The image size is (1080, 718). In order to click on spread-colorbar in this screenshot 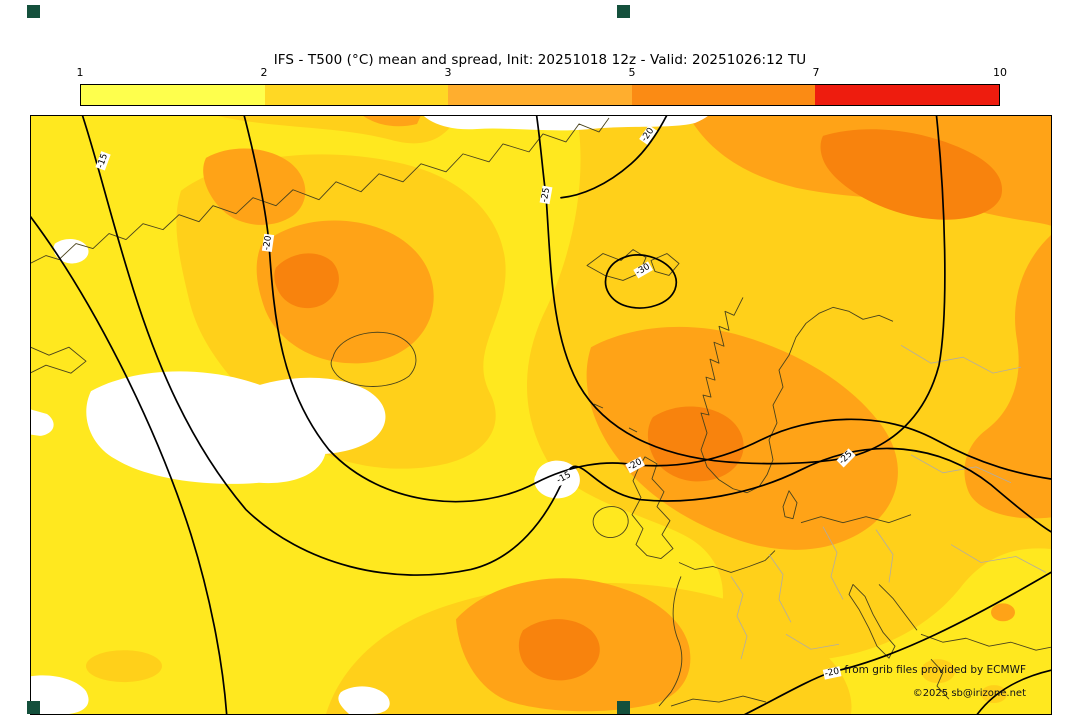, I will do `click(540, 95)`.